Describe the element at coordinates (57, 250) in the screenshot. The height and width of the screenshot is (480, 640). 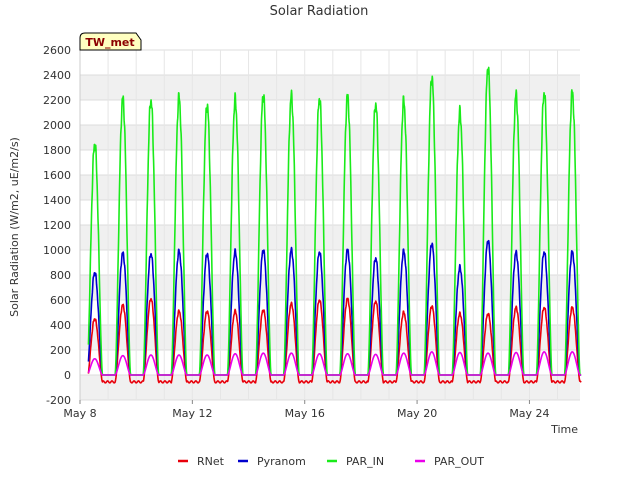
I see `y-tick-label: 1000` at that location.